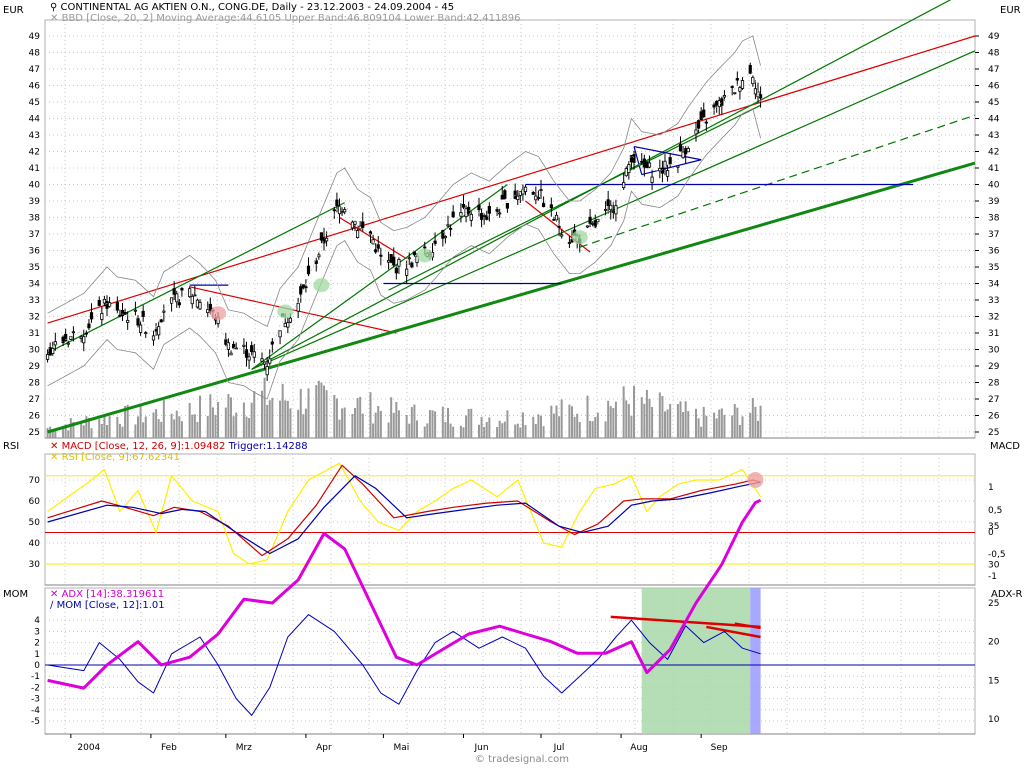 The width and height of the screenshot is (1024, 768). What do you see at coordinates (993, 169) in the screenshot?
I see `price-tick-right: 41` at bounding box center [993, 169].